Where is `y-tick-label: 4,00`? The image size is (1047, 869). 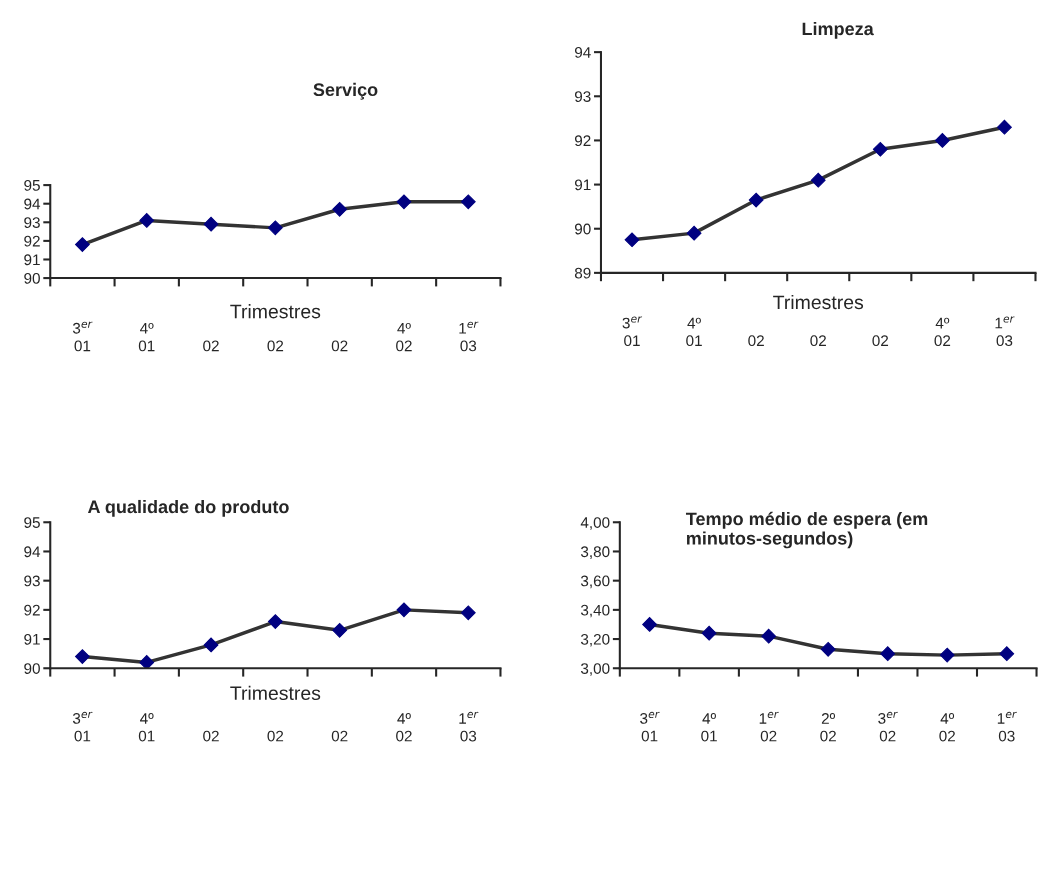 y-tick-label: 4,00 is located at coordinates (595, 523).